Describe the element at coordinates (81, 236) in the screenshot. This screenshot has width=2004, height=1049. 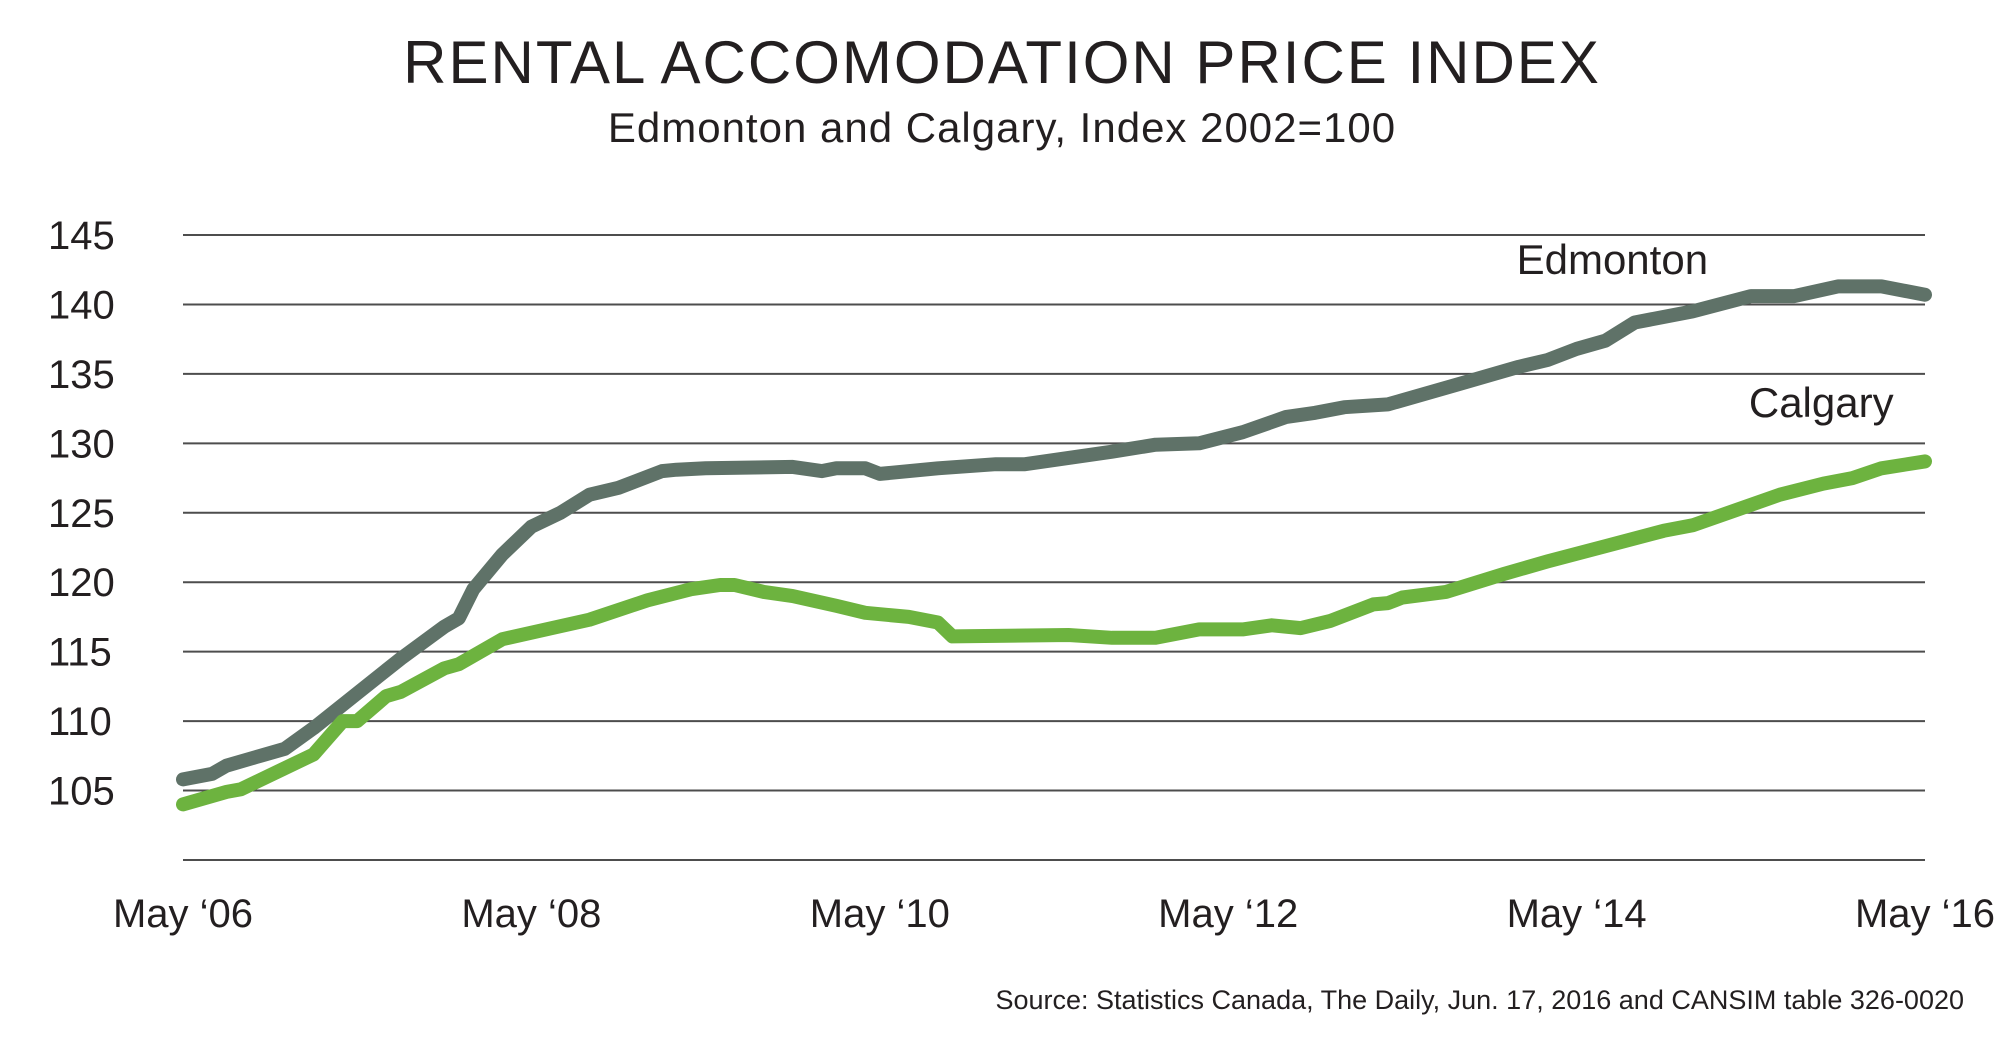
I see `y-tick-label: 145` at that location.